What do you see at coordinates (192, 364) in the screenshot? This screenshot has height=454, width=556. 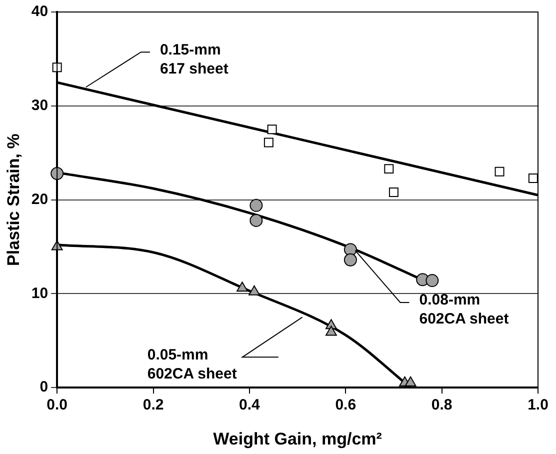 I see `annotation: 0.05-mm 602CA sheet` at bounding box center [192, 364].